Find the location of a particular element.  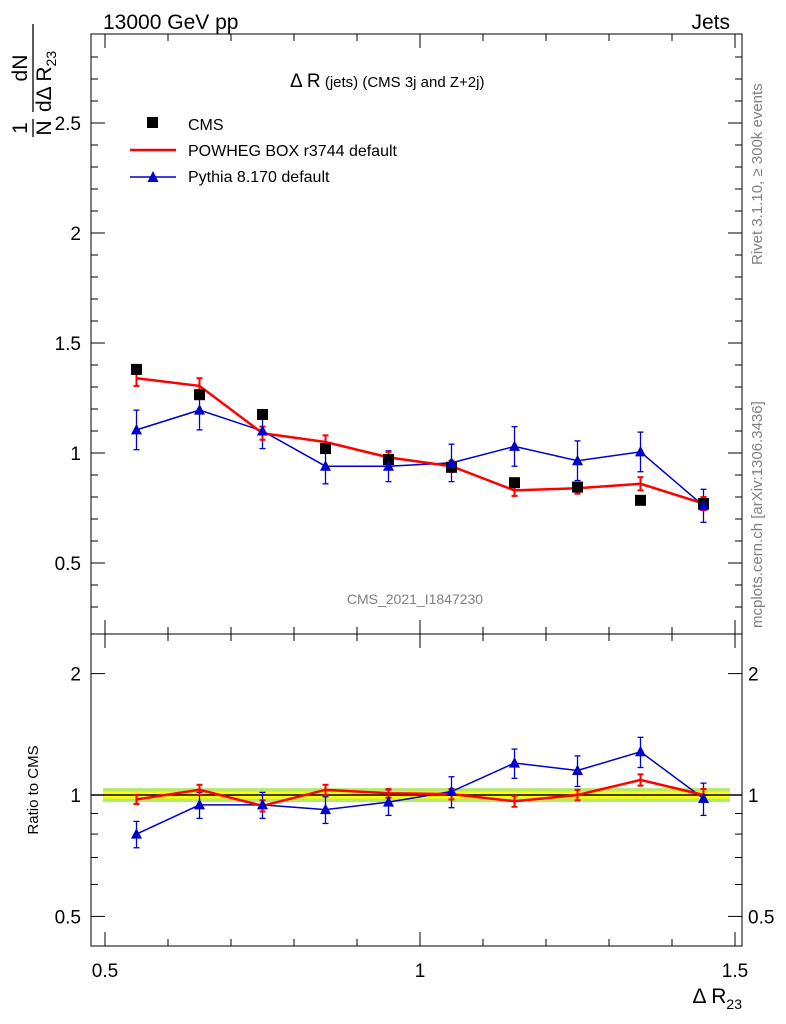

plot-title: Δ R (jets) (CMS 3j and Z+2j) is located at coordinates (387, 81).